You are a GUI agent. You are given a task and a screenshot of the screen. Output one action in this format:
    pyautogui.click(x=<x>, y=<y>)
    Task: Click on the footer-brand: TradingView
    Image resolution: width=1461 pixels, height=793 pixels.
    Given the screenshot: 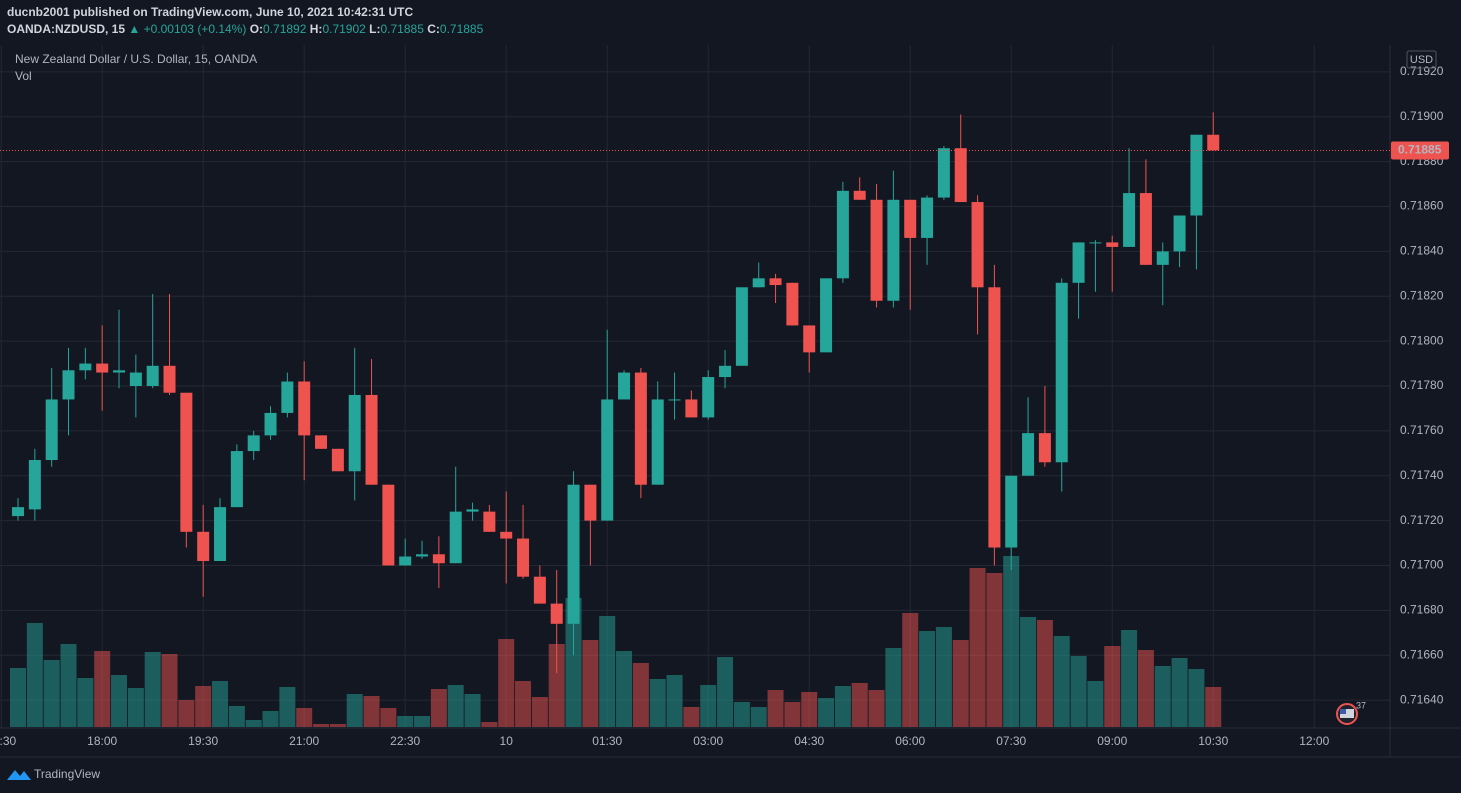 What is the action you would take?
    pyautogui.click(x=67, y=774)
    